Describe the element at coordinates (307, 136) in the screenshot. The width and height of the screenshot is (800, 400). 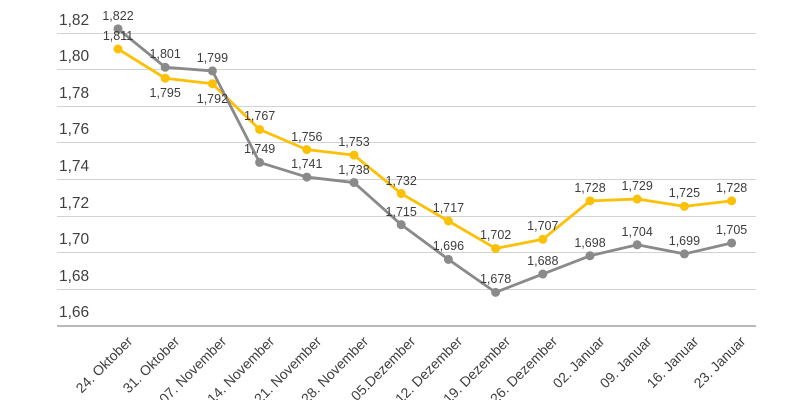
I see `yellow-series-data-label: 1,756` at that location.